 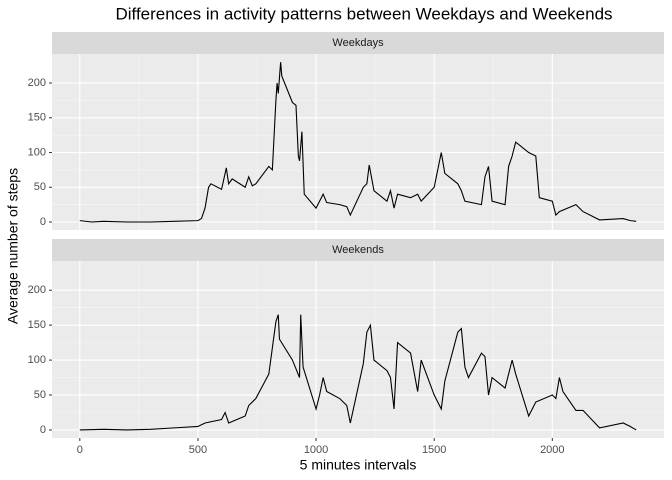 I want to click on x-tick-label: 500, so click(x=198, y=450).